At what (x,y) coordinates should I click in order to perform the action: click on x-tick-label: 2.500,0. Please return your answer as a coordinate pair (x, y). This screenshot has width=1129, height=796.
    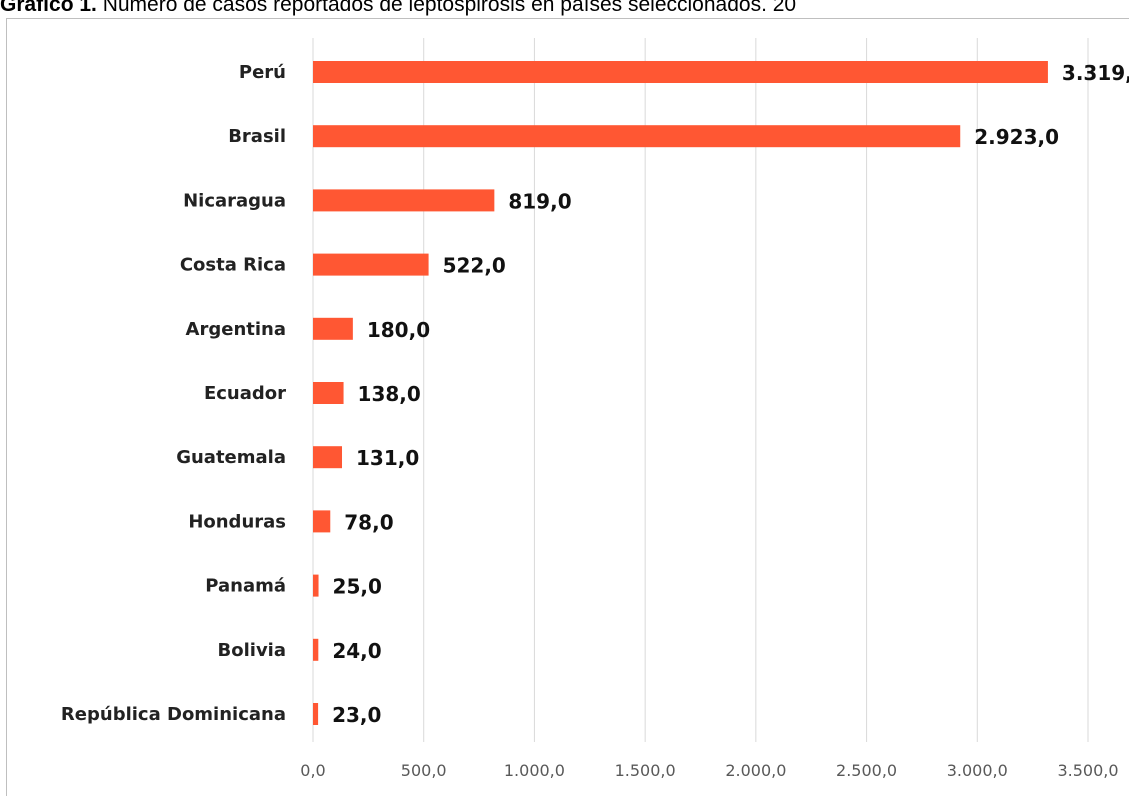
    Looking at the image, I should click on (866, 770).